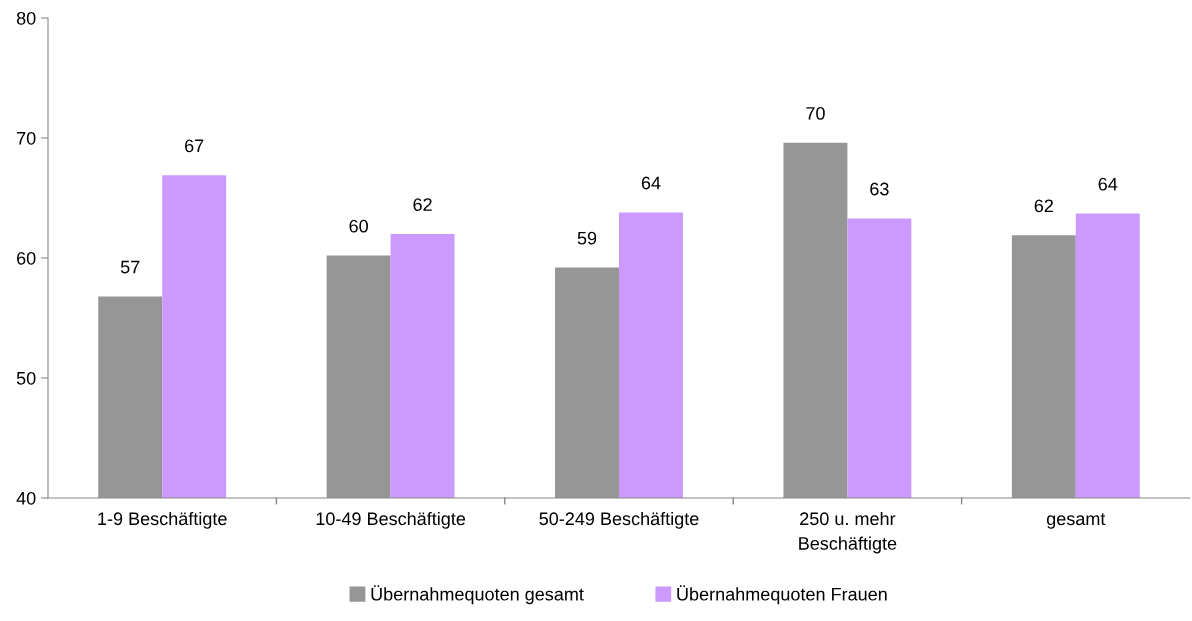  I want to click on x-tick-label: gesamt, so click(1076, 521).